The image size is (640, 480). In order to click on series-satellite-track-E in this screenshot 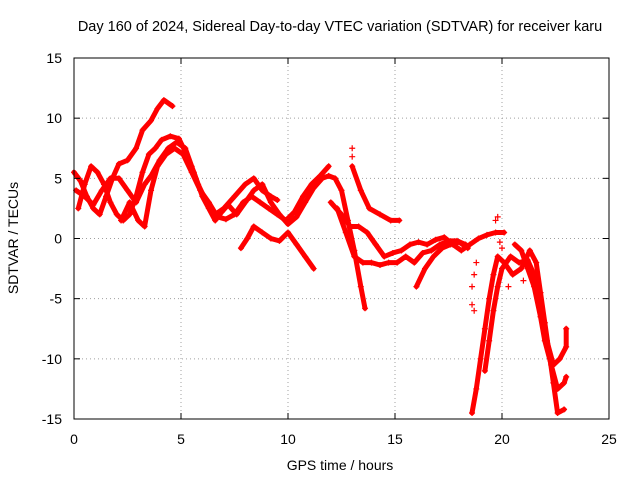, I will do `click(277, 247)`.